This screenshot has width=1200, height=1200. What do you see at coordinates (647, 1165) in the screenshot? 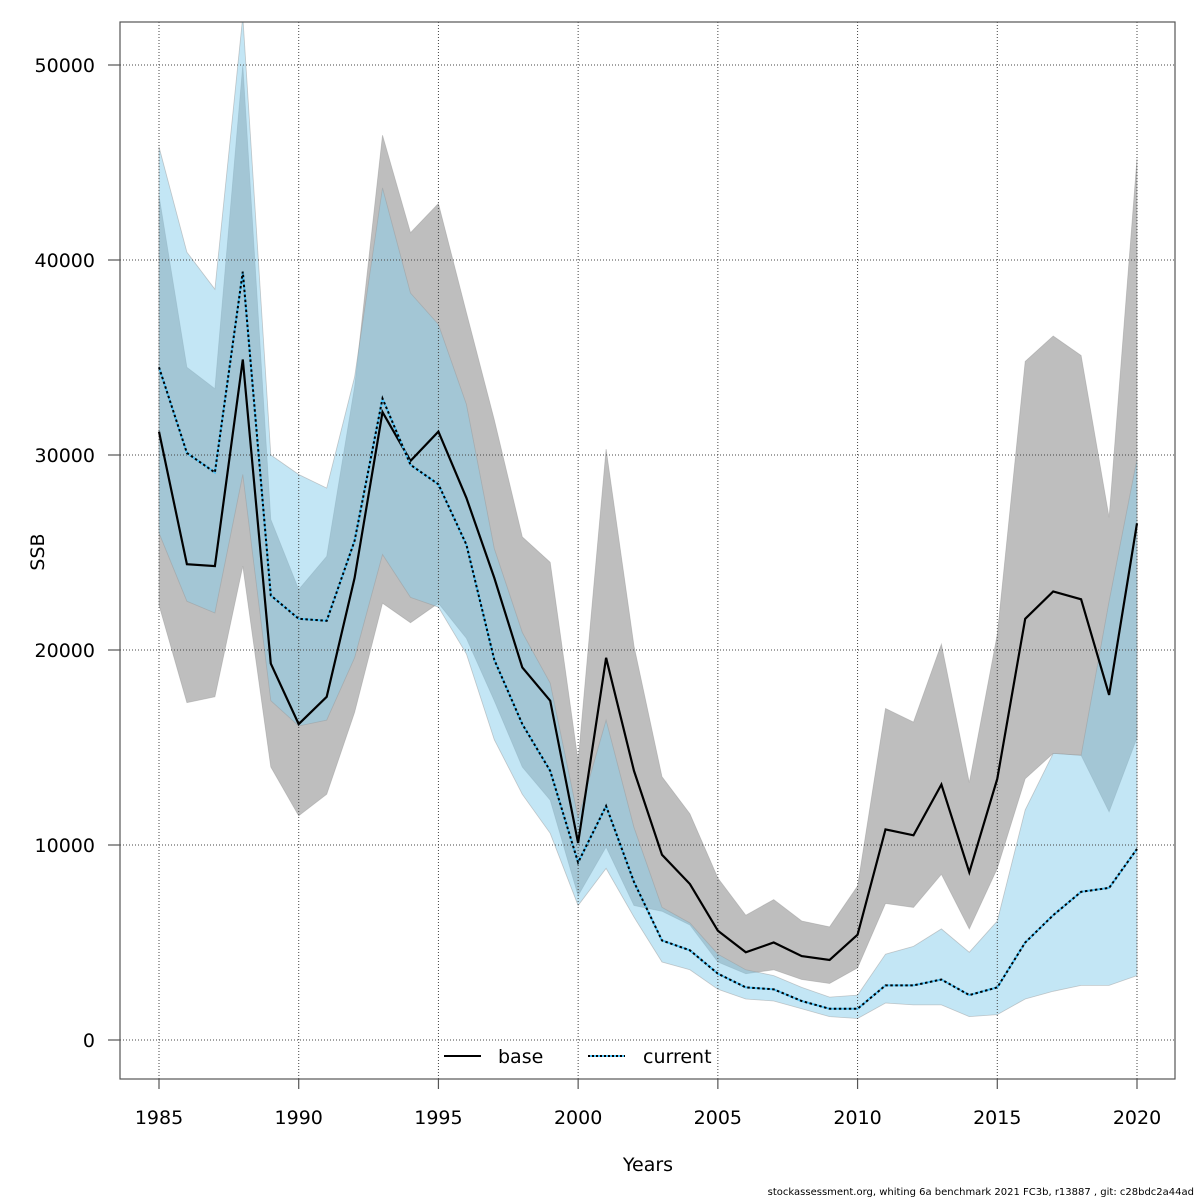
I see `x-axis-title: Years` at bounding box center [647, 1165].